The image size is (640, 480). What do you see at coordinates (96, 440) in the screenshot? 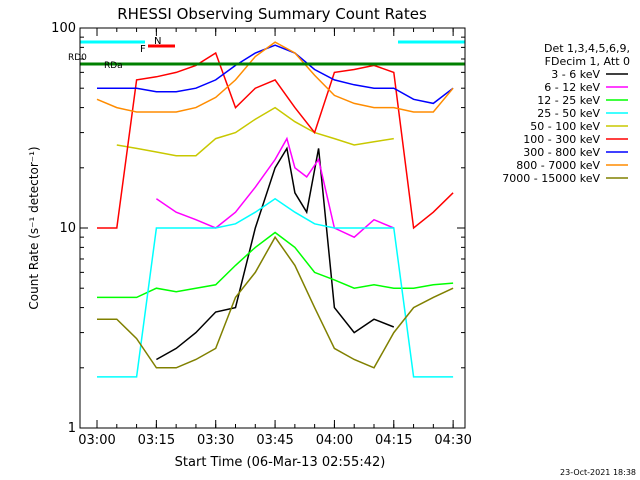
I see `x-tick-label-0: 03:00` at bounding box center [96, 440].